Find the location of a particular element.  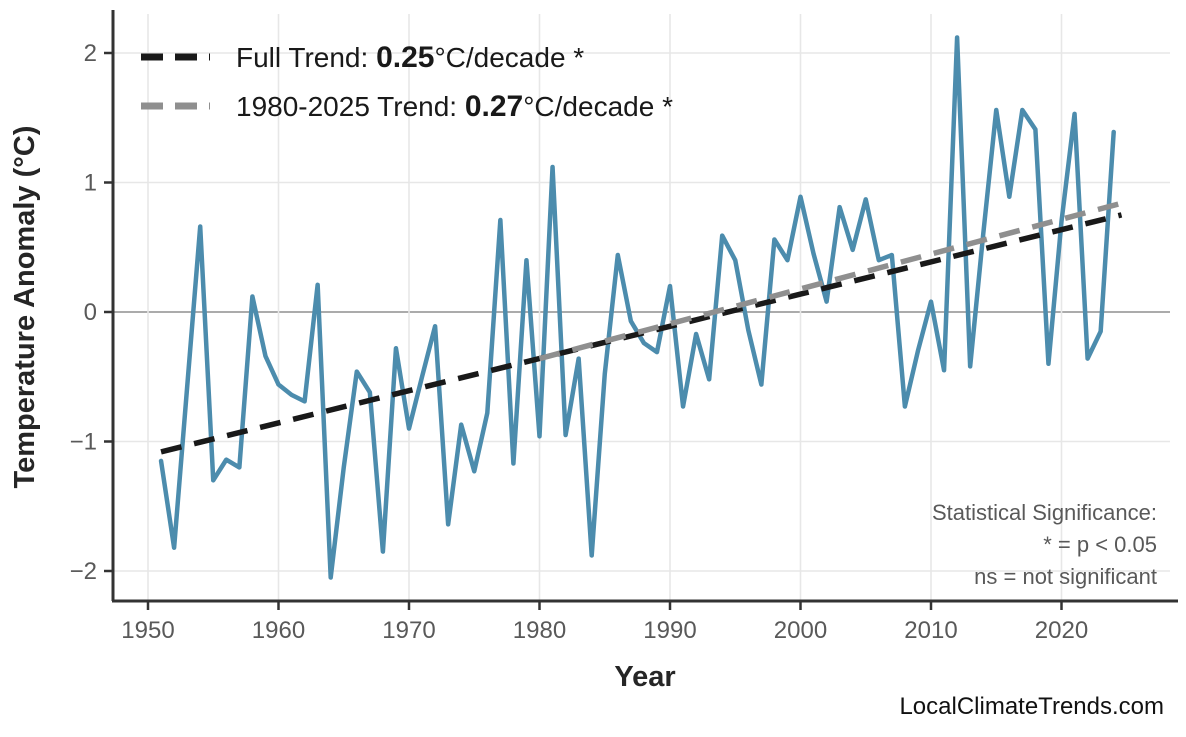

watermark: LocalClimateTrends.com is located at coordinates (1031, 706).